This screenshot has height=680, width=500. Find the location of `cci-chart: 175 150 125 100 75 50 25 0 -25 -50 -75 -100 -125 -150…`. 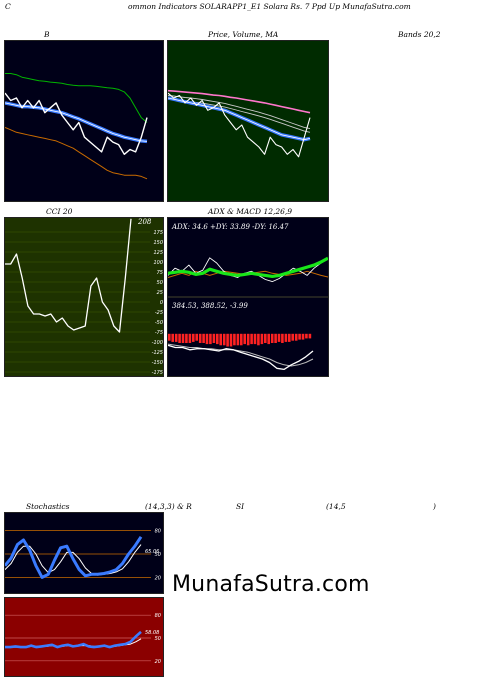

cci-chart: 175 150 125 100 75 50 25 0 -25 -50 -75 -100 -125 -150… is located at coordinates (84, 297).